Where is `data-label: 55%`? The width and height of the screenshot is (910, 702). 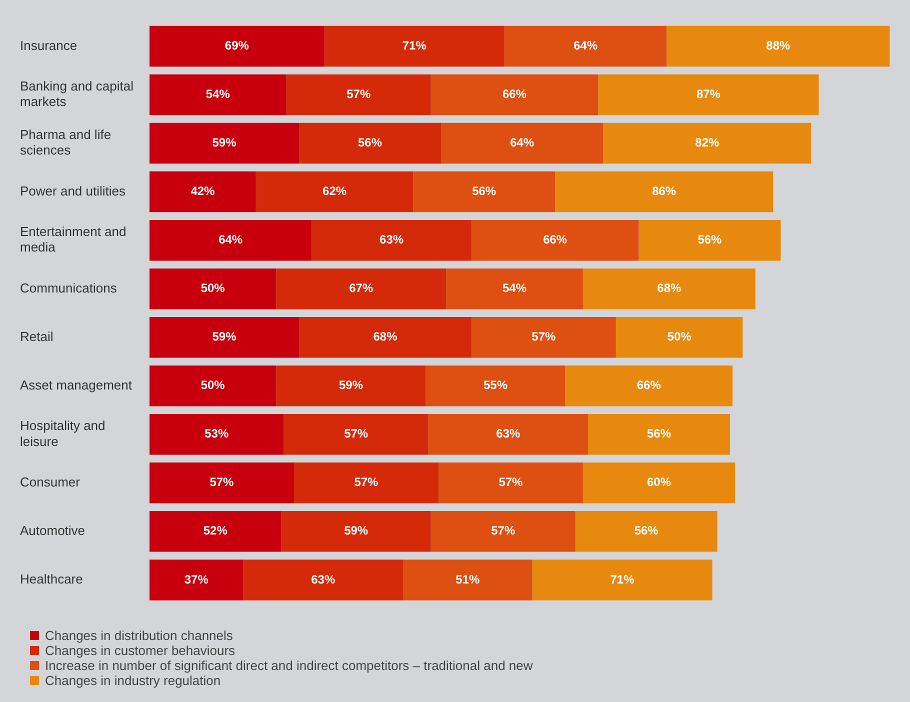 data-label: 55% is located at coordinates (495, 385).